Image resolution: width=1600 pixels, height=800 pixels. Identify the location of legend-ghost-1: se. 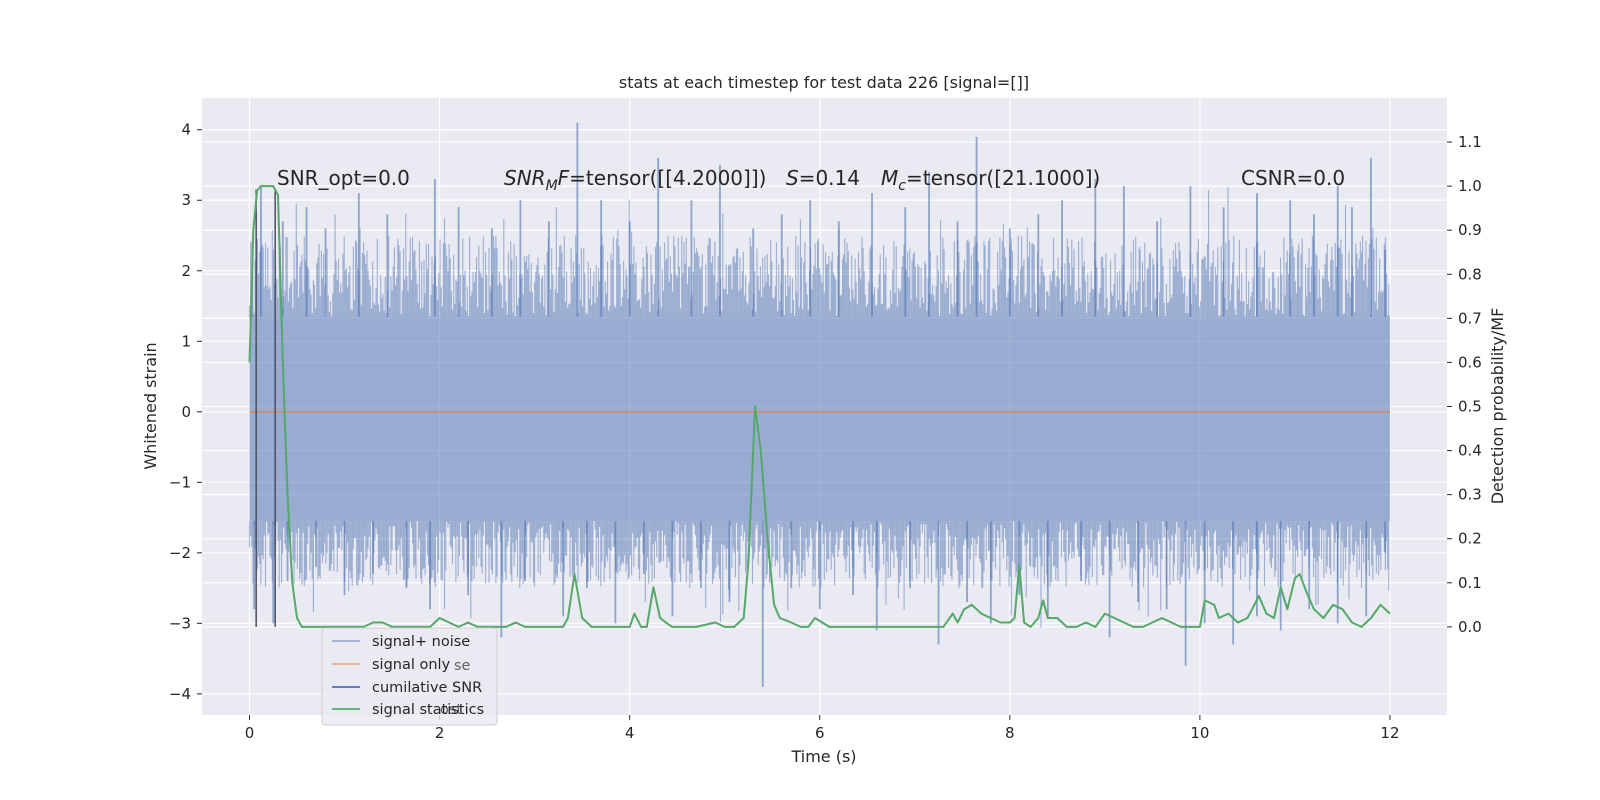
(462, 666).